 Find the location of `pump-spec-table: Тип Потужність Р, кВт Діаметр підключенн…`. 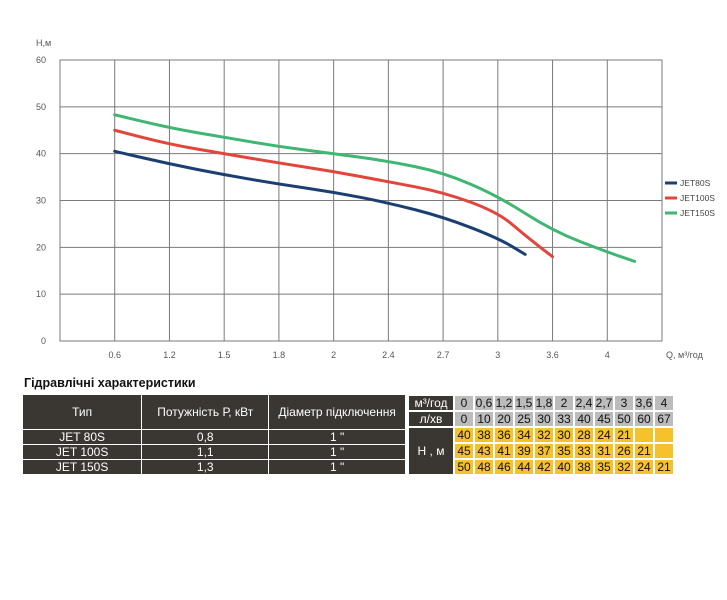

pump-spec-table: Тип Потужність Р, кВт Діаметр підключенн… is located at coordinates (213, 434).